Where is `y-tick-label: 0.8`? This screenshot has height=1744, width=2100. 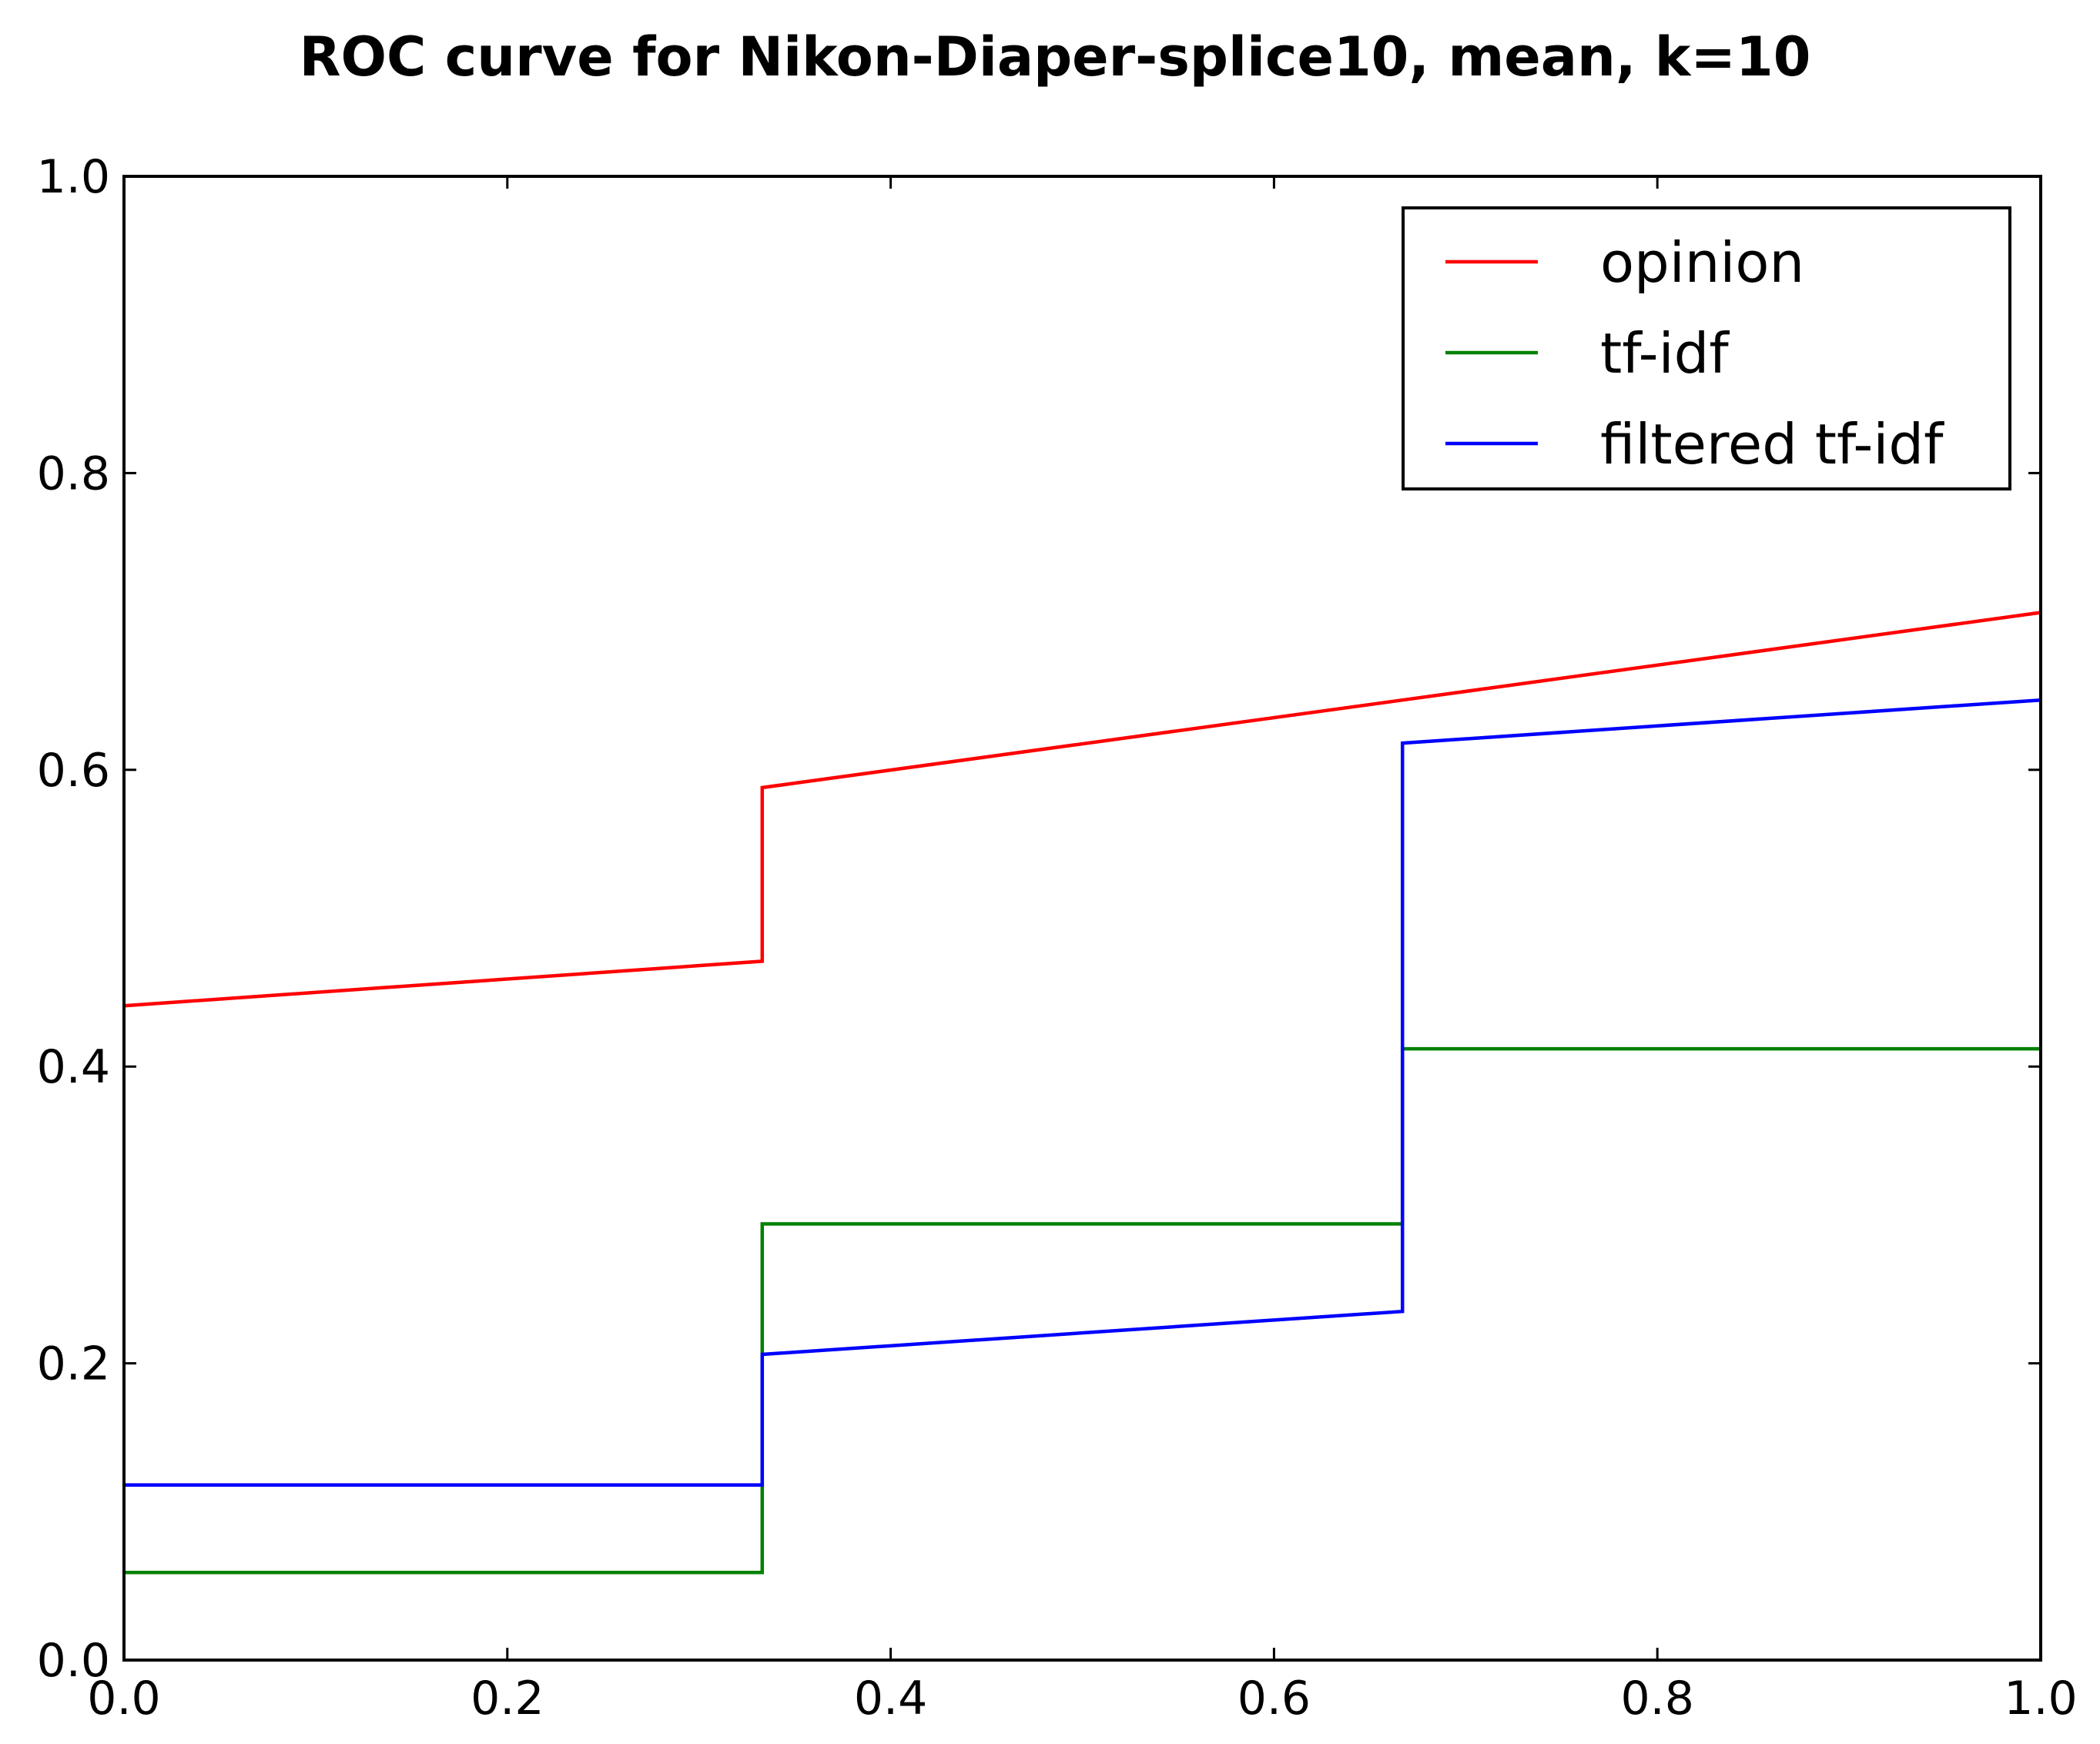 y-tick-label: 0.8 is located at coordinates (73, 473).